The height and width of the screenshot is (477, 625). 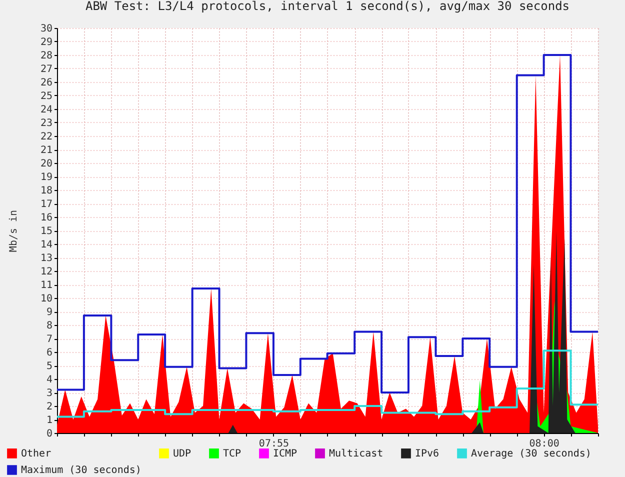 I want to click on legend-label: TCP, so click(x=232, y=454).